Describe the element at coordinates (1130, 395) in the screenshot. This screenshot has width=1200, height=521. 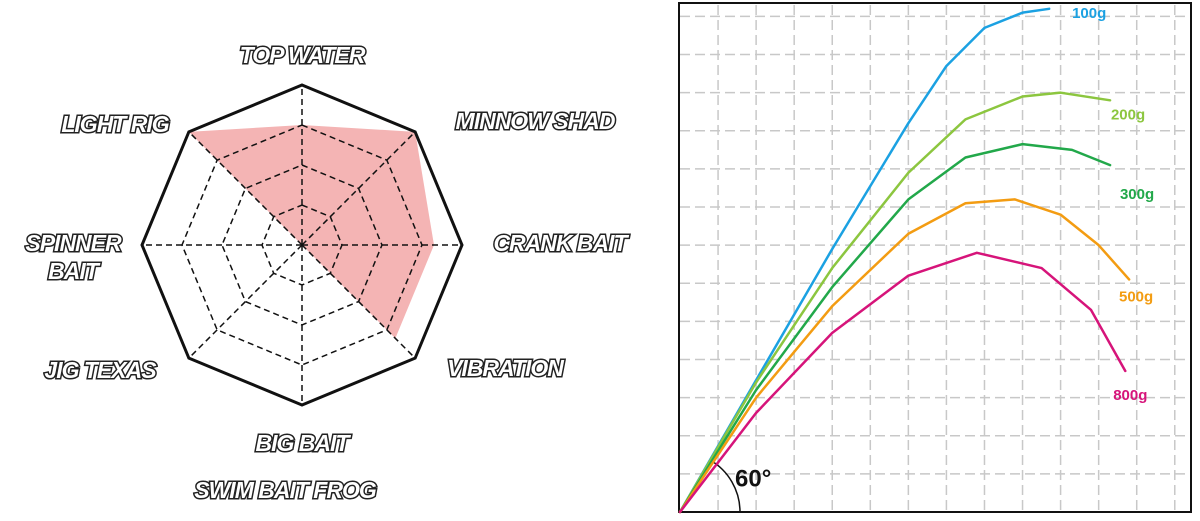
I see `series-label: 800g` at that location.